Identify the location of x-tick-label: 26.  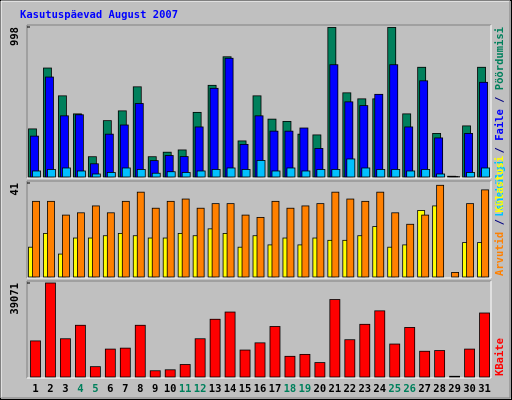
(409, 389).